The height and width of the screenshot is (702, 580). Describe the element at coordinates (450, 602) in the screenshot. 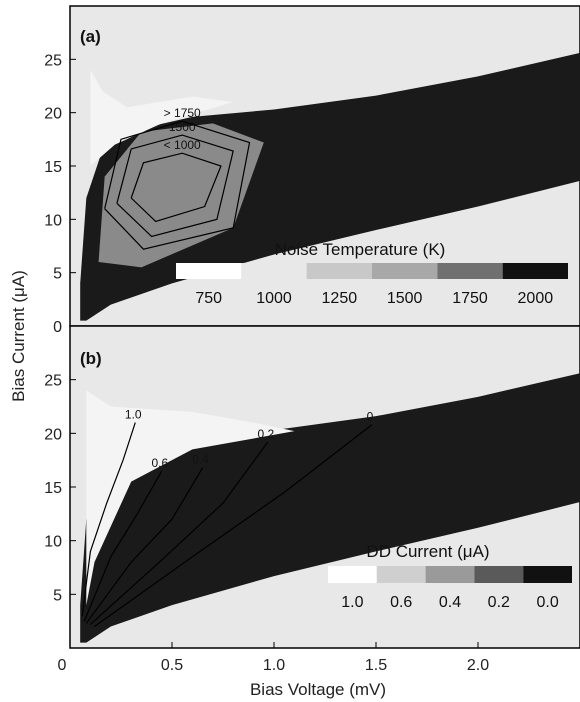

I see `colorbar-tick-label: 0.4` at that location.